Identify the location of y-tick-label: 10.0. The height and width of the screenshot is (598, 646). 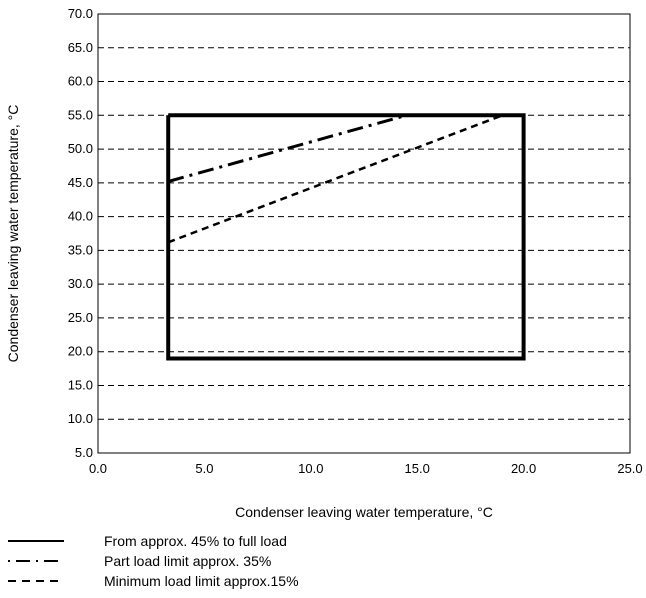
(80, 418).